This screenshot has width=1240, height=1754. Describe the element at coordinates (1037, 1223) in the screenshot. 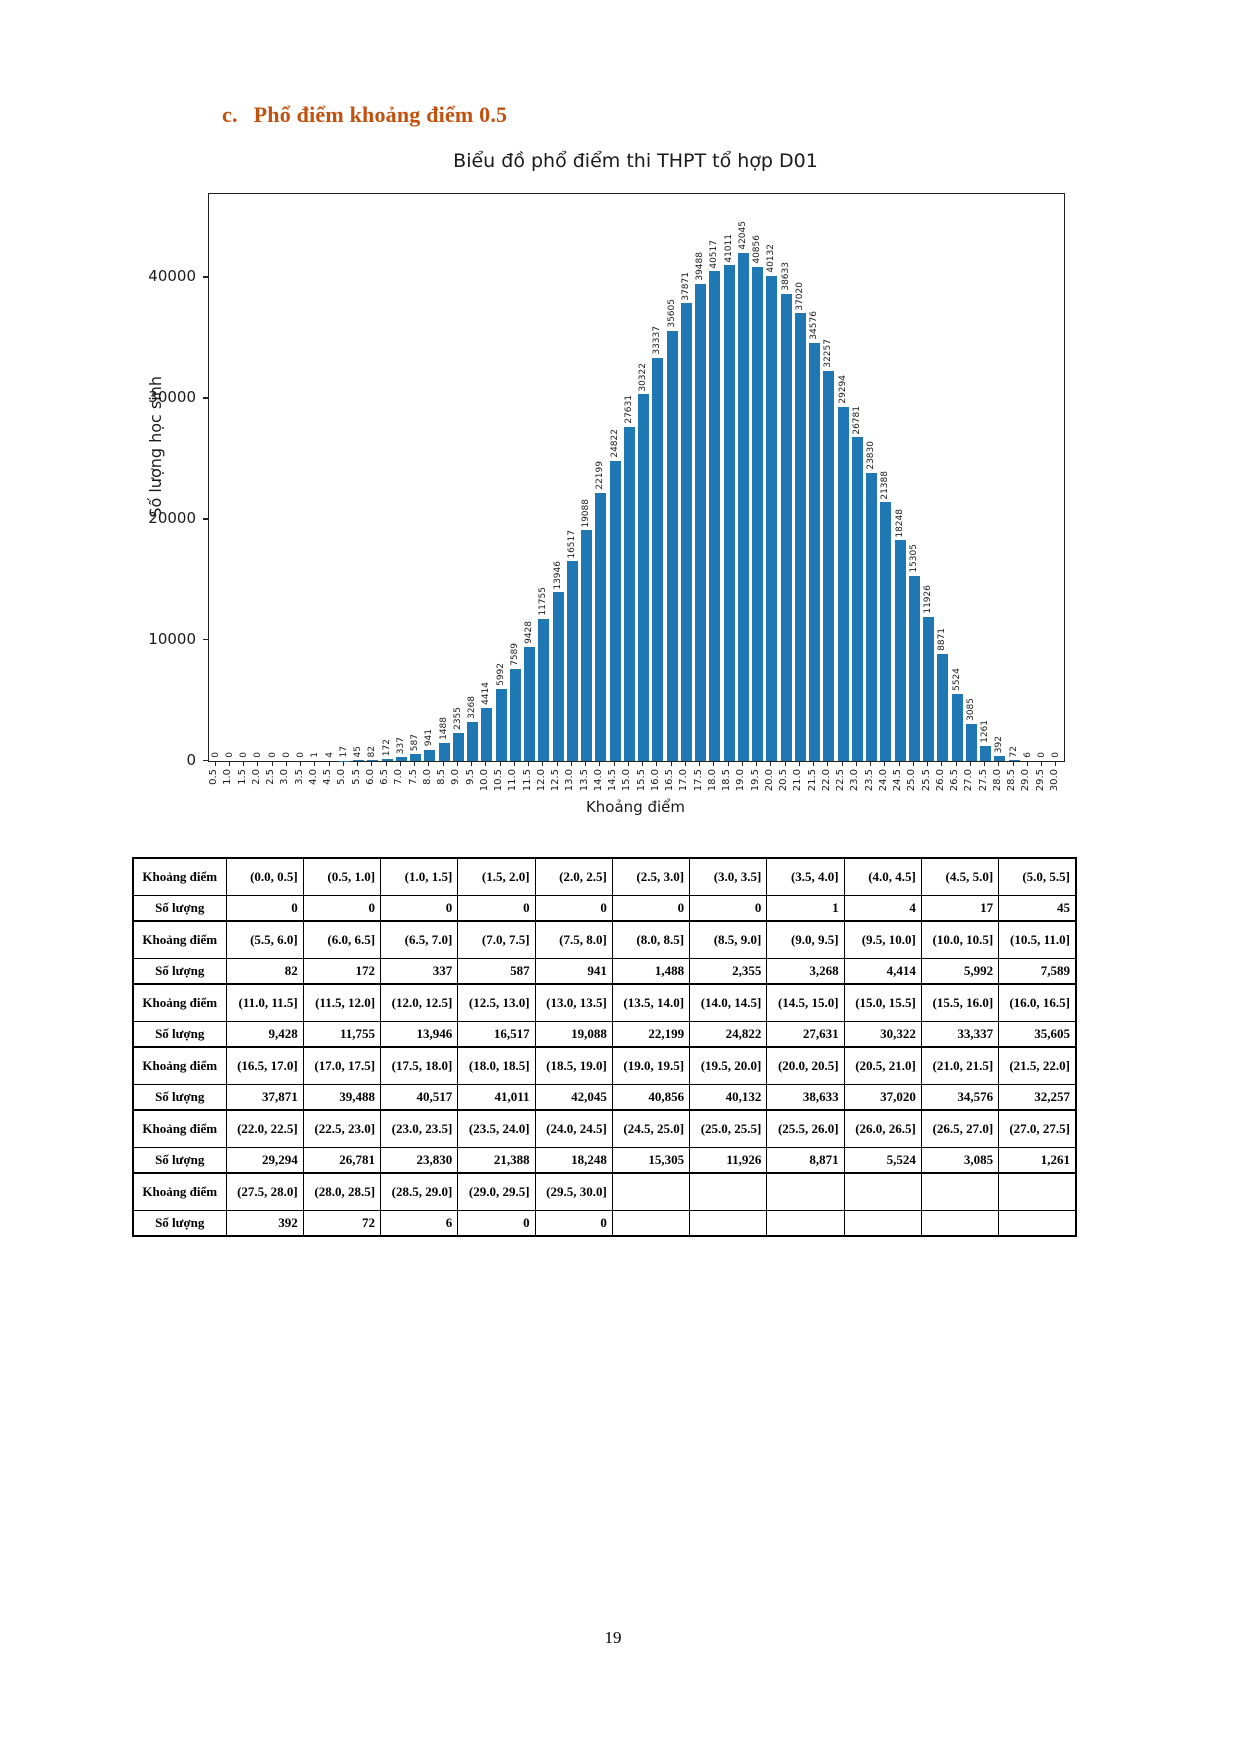

I see `count-cell` at that location.